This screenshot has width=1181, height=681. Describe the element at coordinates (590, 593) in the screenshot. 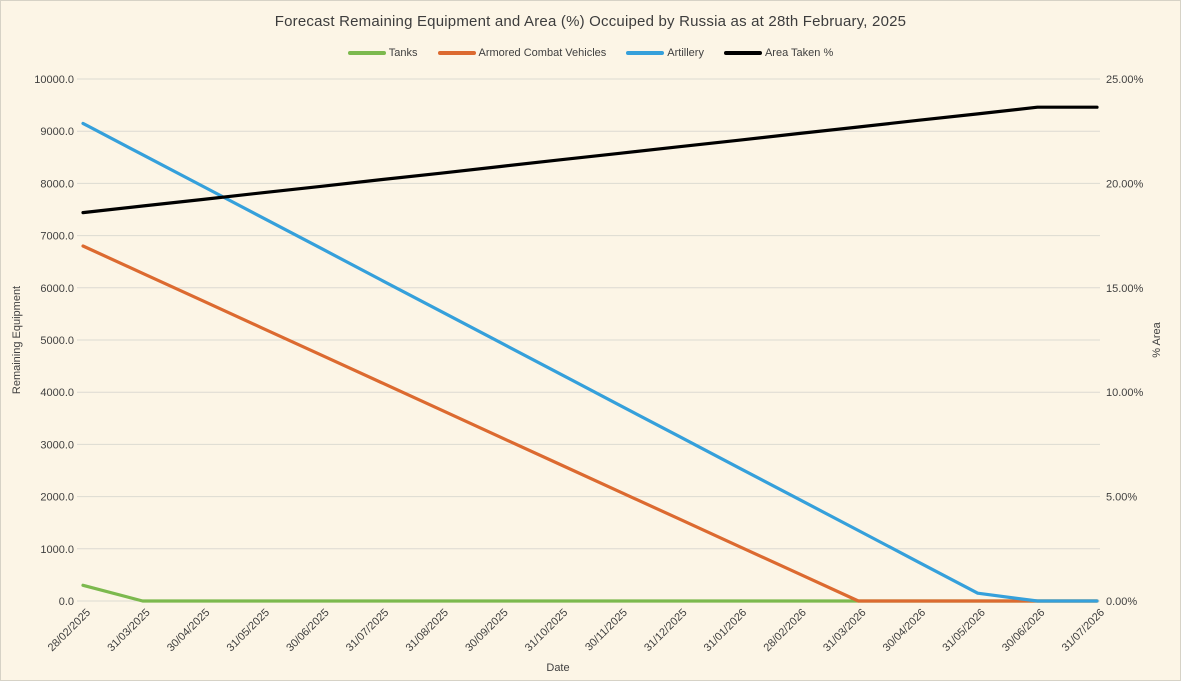

I see `series-line-tanks` at that location.